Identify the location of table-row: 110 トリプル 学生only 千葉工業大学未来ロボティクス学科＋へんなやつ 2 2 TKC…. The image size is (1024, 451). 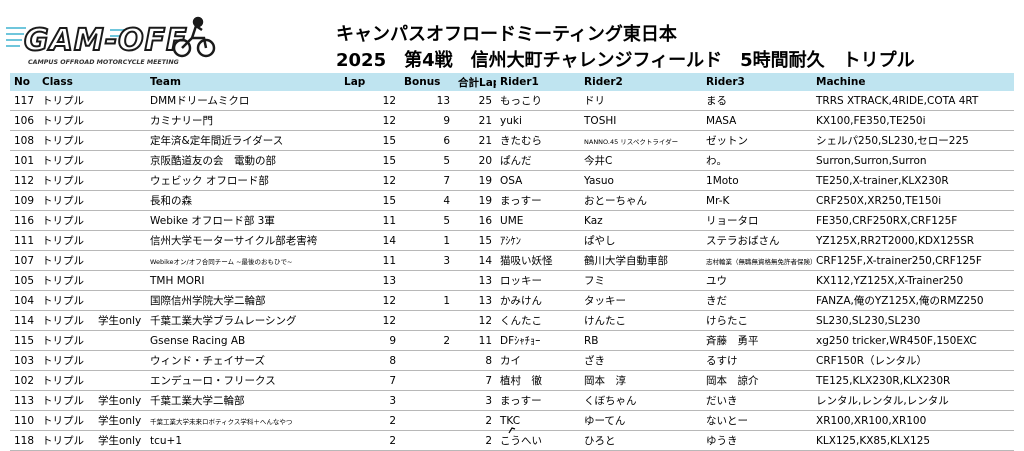
(512, 421).